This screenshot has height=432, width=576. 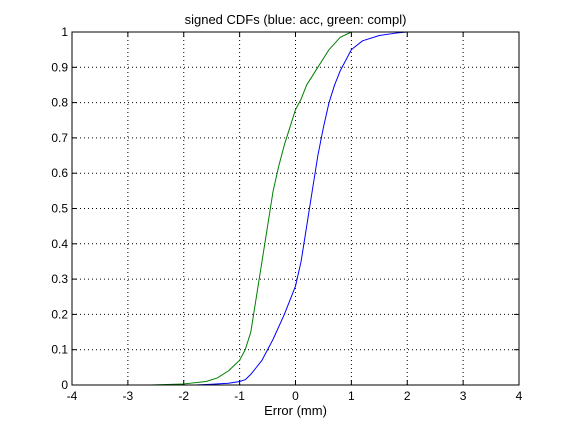 What do you see at coordinates (59, 244) in the screenshot?
I see `y-tick-label: 0.4` at bounding box center [59, 244].